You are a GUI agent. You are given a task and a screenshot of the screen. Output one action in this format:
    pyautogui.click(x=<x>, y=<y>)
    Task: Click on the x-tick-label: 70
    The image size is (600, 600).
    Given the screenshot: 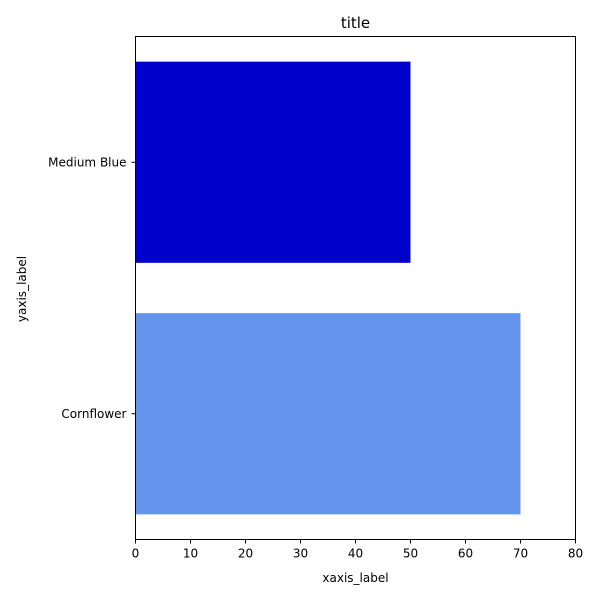 What is the action you would take?
    pyautogui.click(x=520, y=554)
    